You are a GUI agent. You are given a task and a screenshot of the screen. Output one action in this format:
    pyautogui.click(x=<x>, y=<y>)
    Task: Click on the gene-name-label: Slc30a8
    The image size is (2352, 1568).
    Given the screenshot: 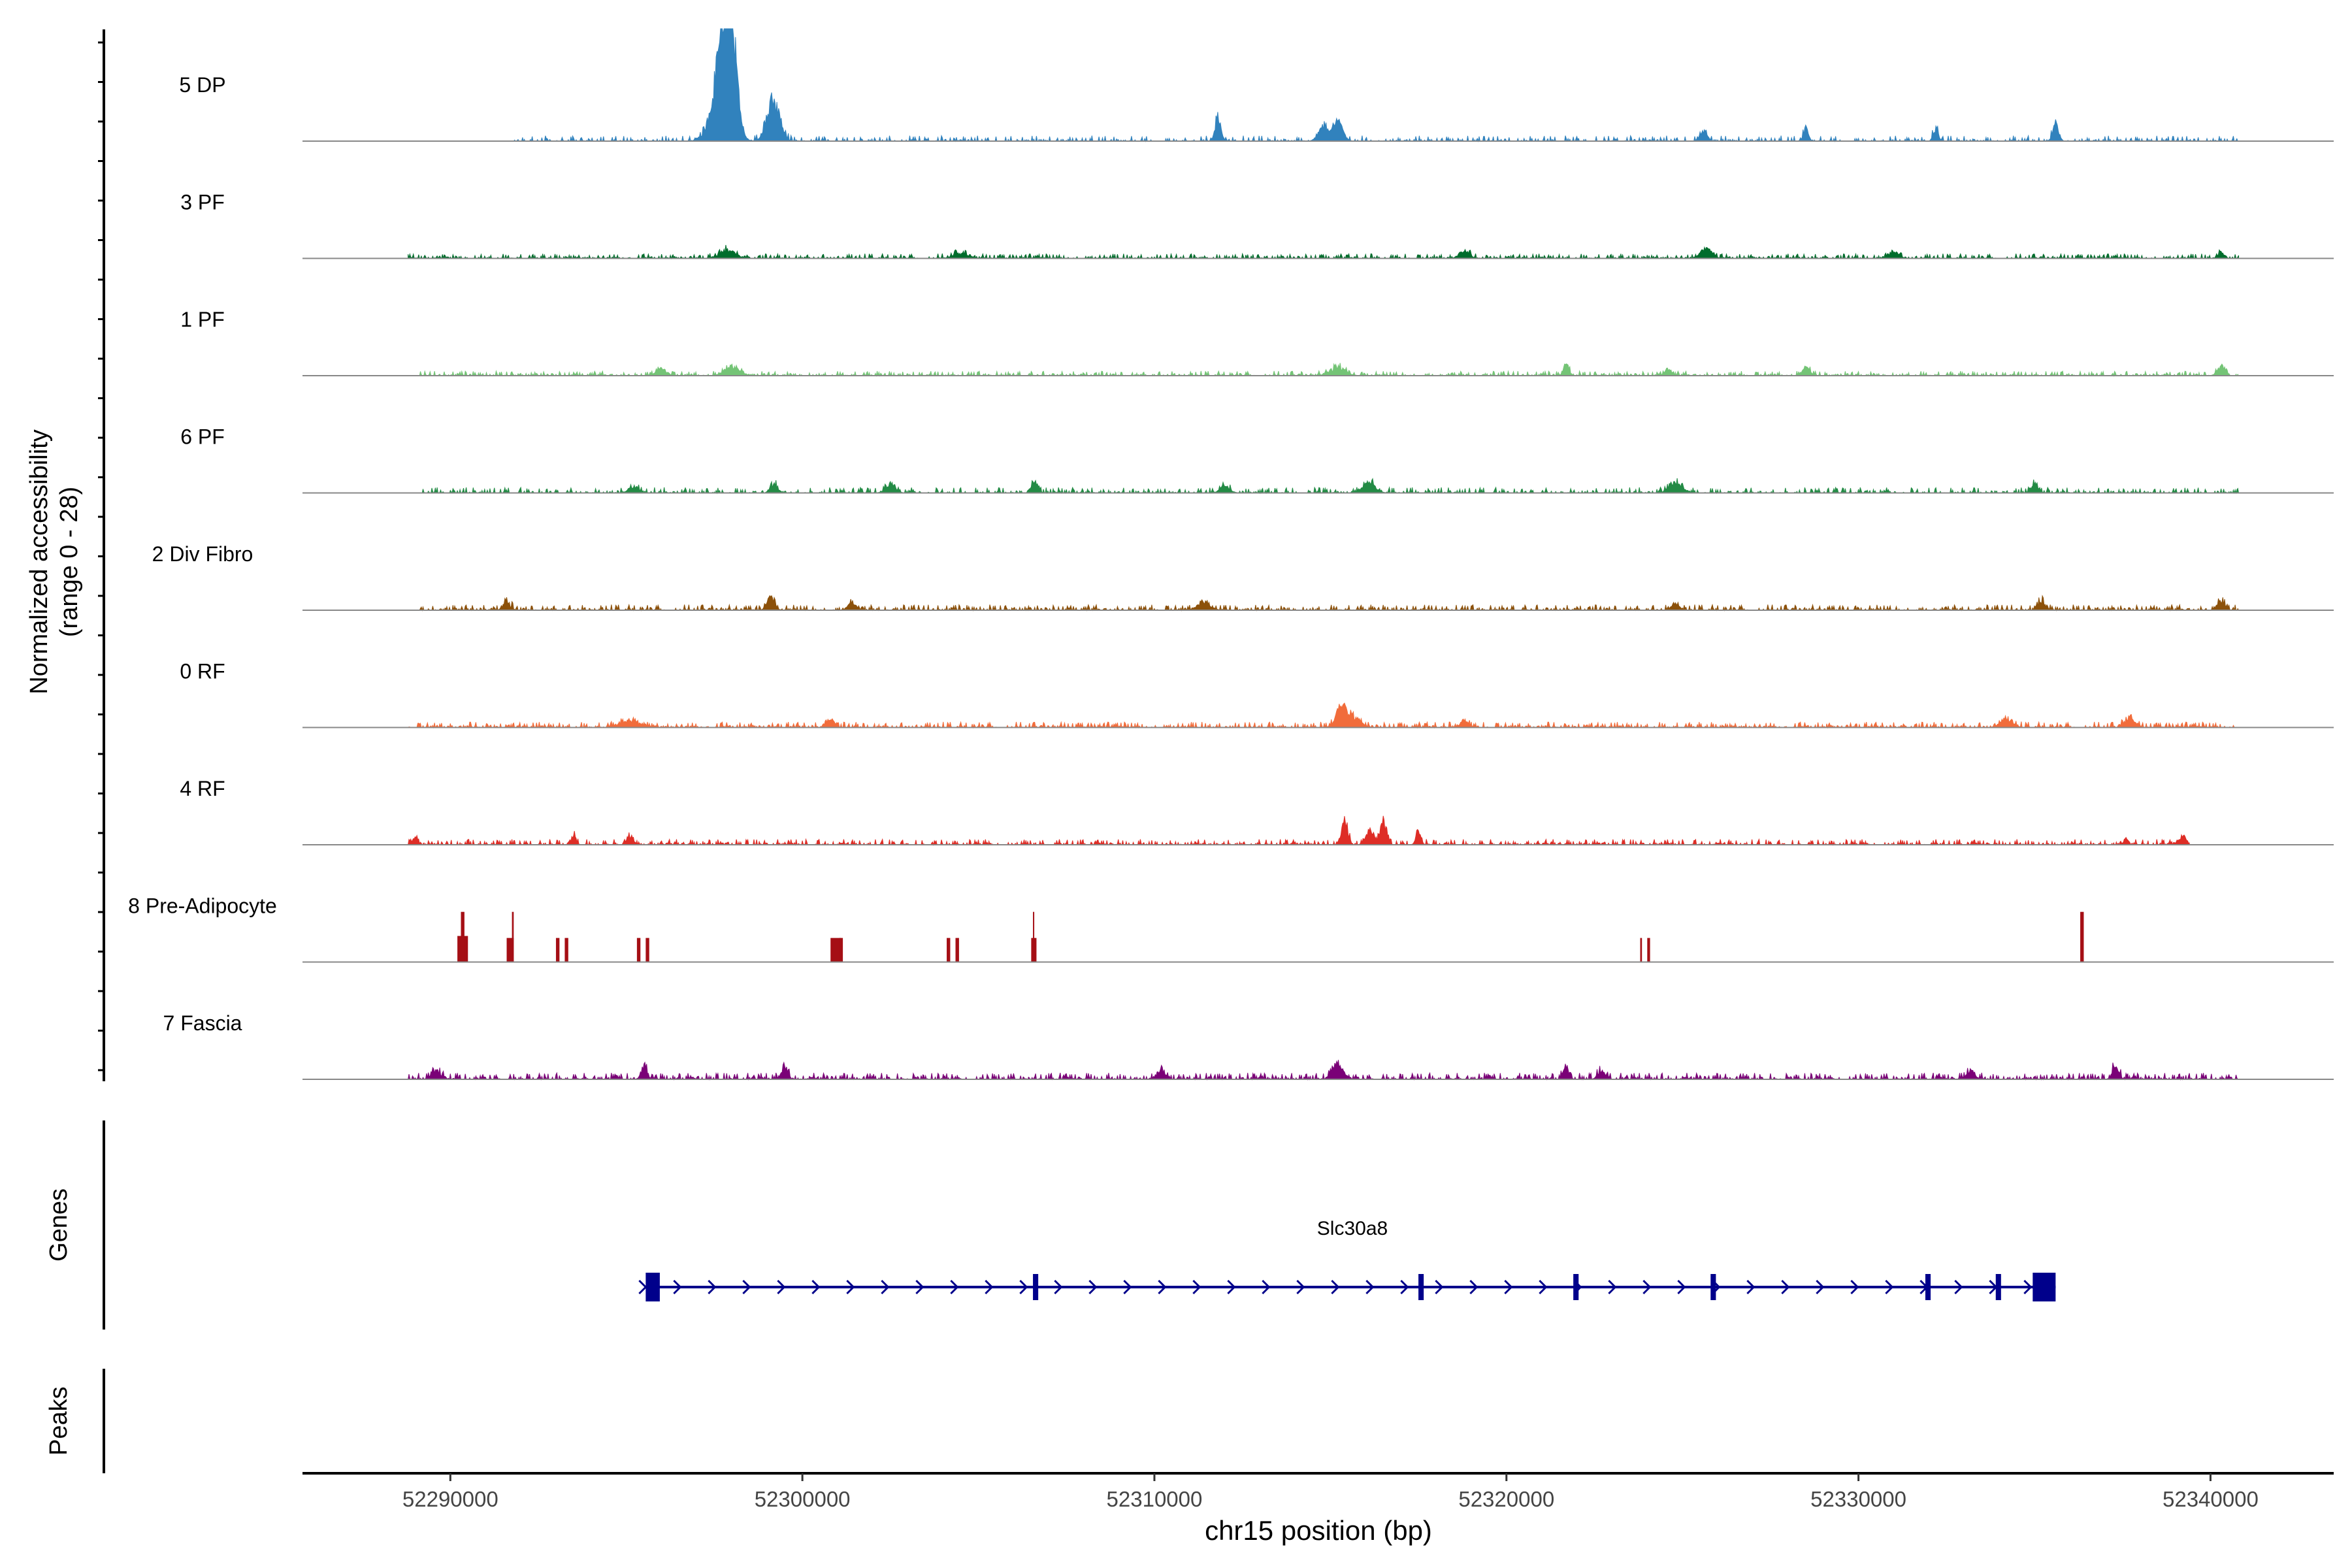 What is the action you would take?
    pyautogui.click(x=1352, y=1228)
    